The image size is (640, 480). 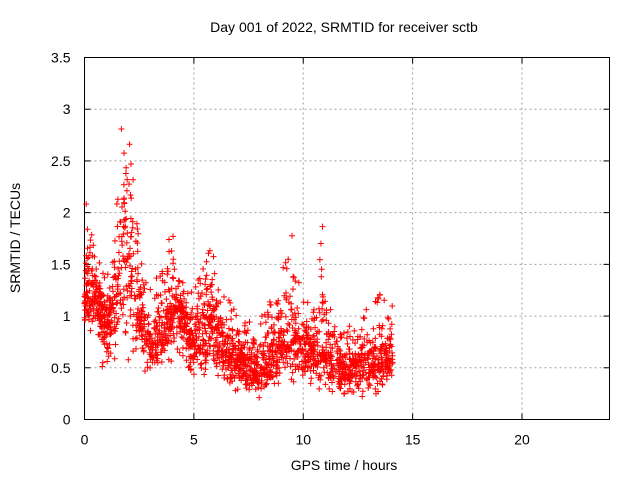 What do you see at coordinates (61, 264) in the screenshot?
I see `y-tick-label: 1.5` at bounding box center [61, 264].